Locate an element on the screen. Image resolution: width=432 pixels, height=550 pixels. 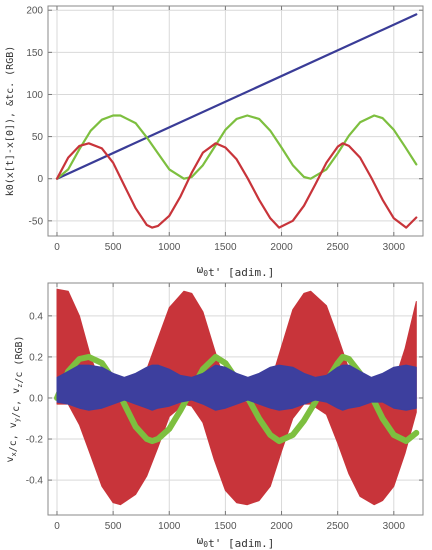
y-tick-label: 0.2 is located at coordinates (36, 357).